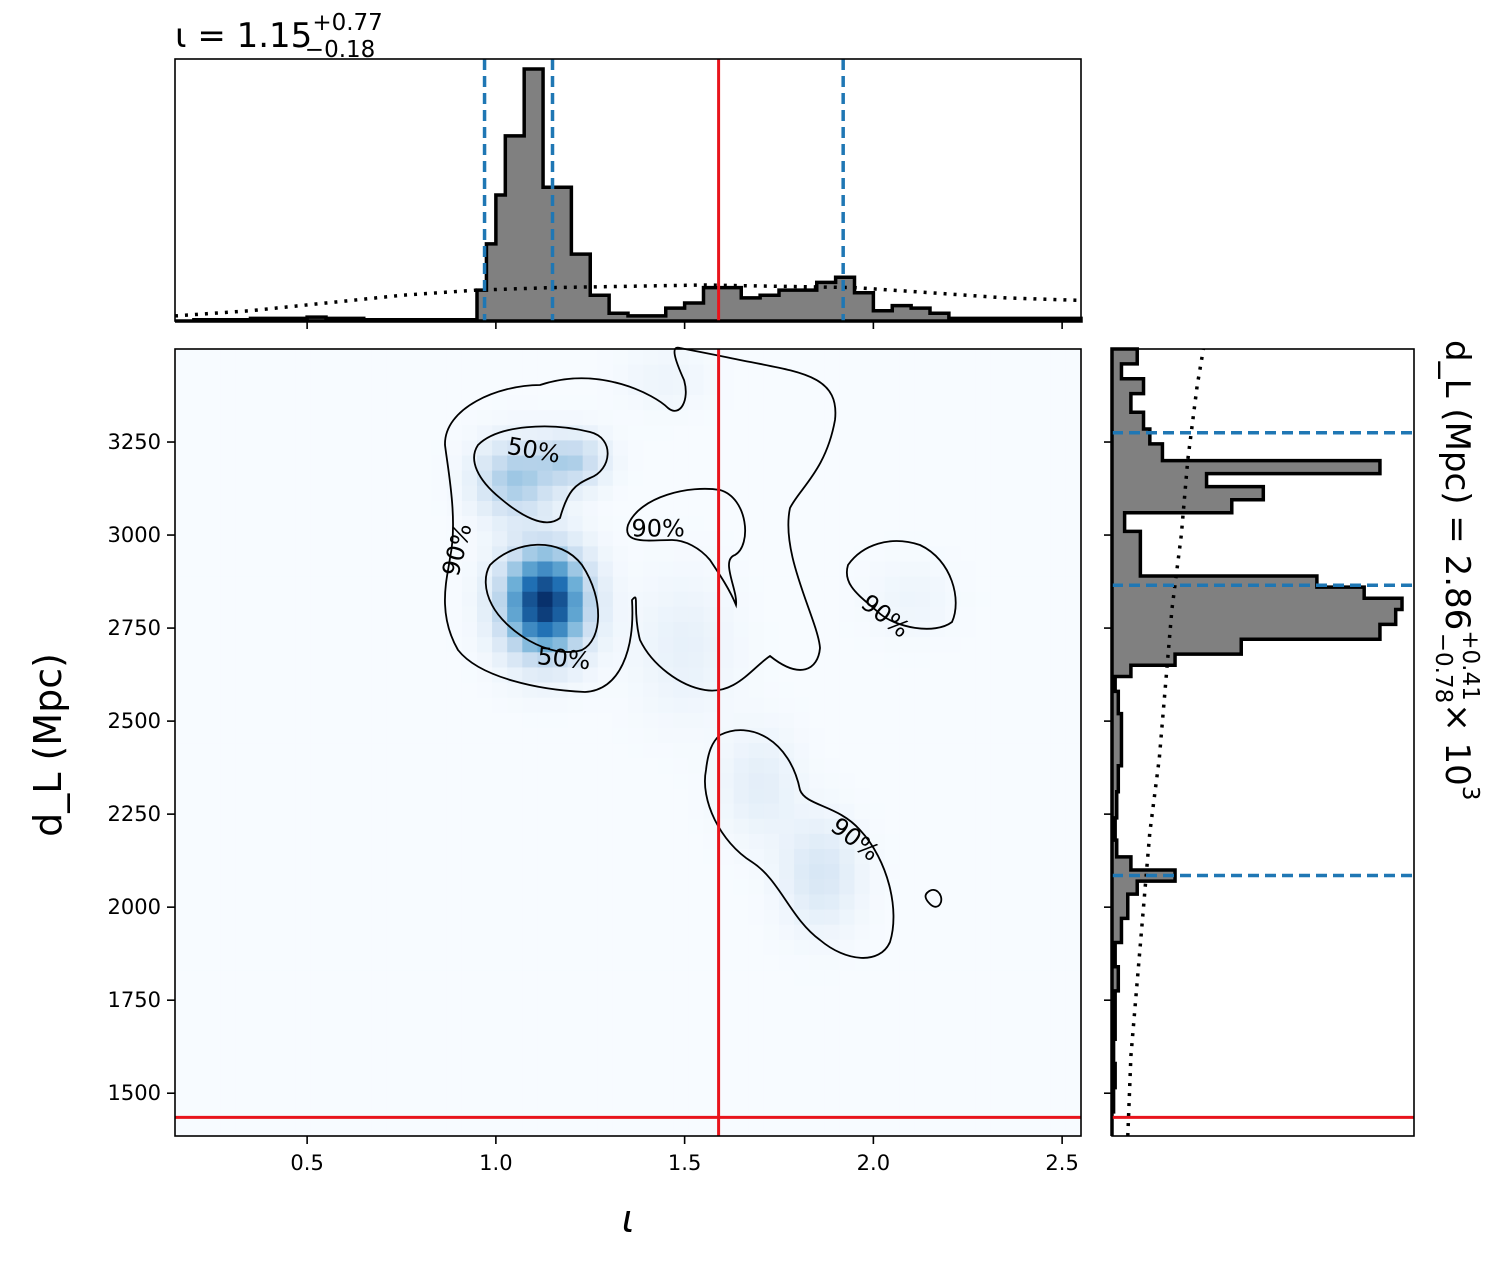 The height and width of the screenshot is (1263, 1502). Describe the element at coordinates (1263, 742) in the screenshot. I see `right-panel-frame` at that location.